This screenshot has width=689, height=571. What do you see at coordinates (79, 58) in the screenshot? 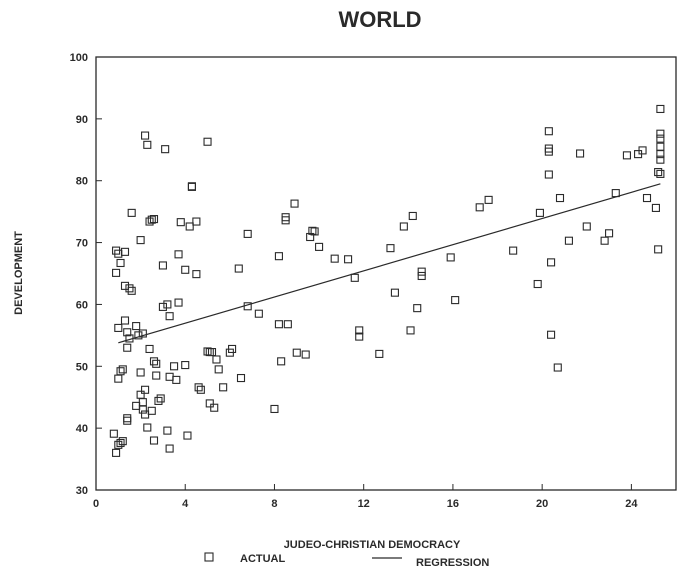
I see `y-tick-label: 100` at bounding box center [79, 58].